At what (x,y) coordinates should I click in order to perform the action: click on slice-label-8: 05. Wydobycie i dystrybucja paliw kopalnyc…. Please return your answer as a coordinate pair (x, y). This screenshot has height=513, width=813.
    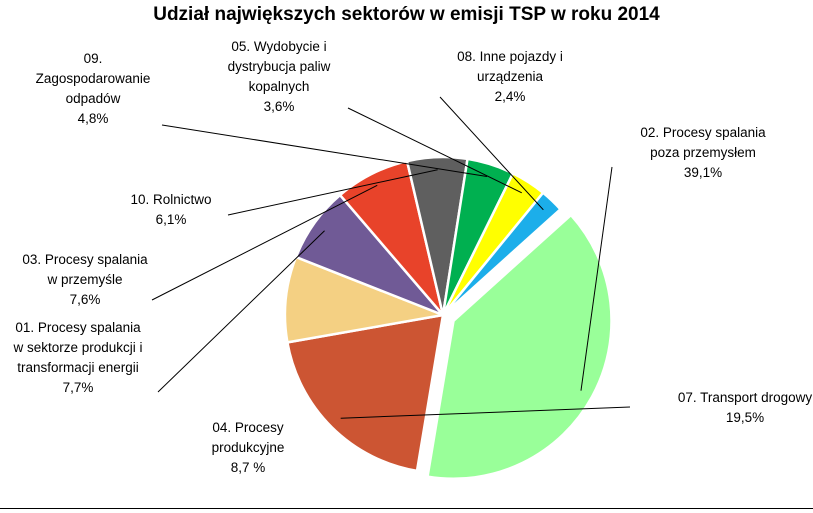
    Looking at the image, I should click on (279, 76).